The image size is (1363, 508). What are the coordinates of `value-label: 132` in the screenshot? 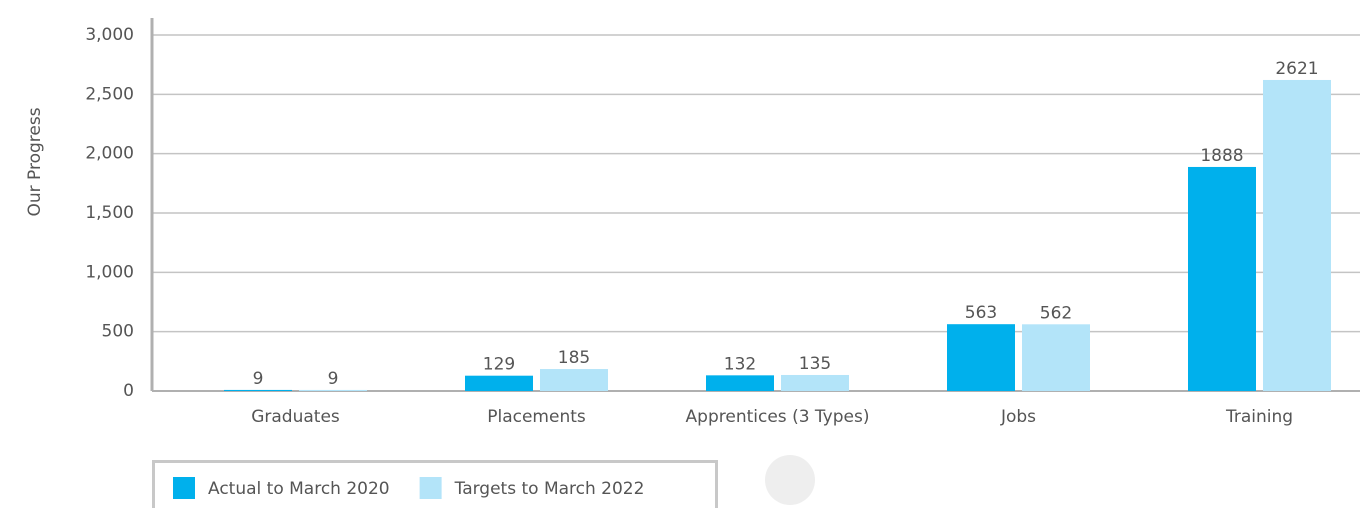 It's located at (740, 364).